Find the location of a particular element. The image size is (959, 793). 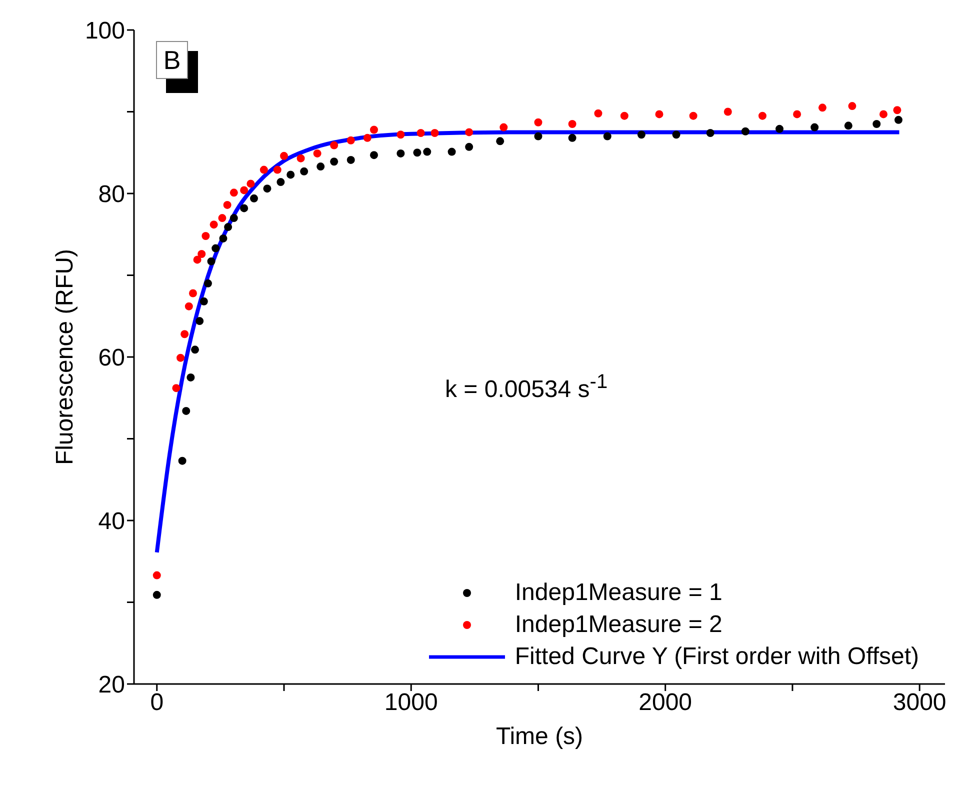

legend-label: Fitted Curve Y (First order with Offset) is located at coordinates (716, 657).